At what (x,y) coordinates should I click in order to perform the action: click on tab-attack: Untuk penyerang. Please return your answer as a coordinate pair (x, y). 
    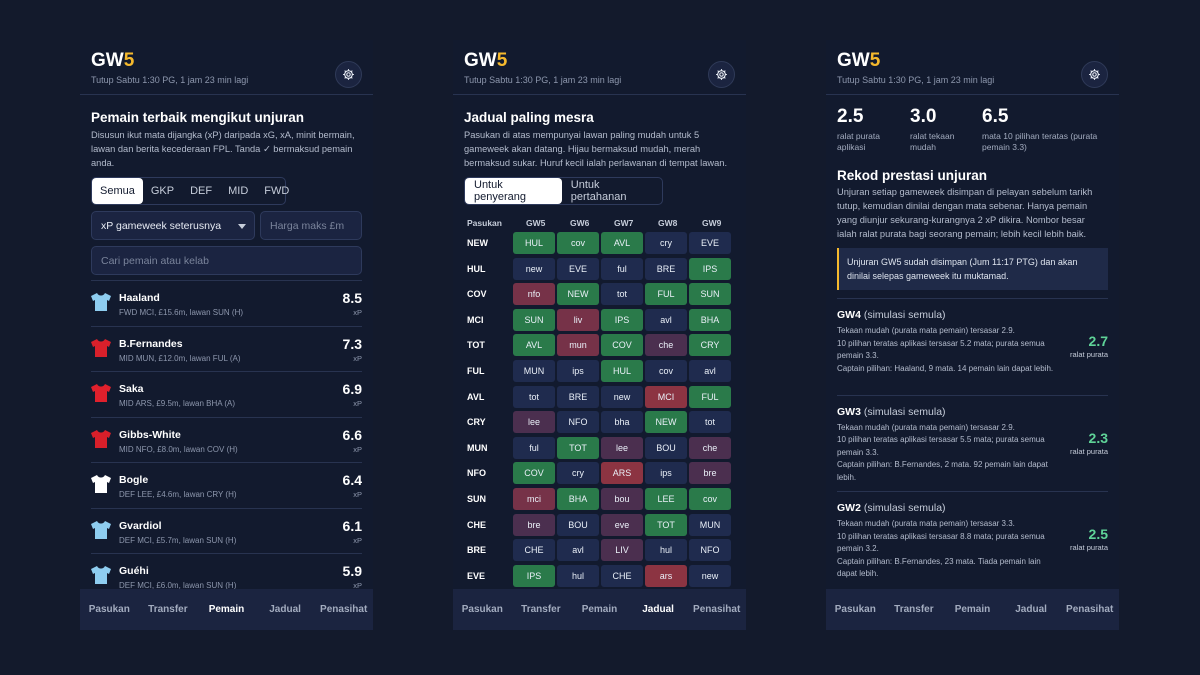
    Looking at the image, I should click on (513, 191).